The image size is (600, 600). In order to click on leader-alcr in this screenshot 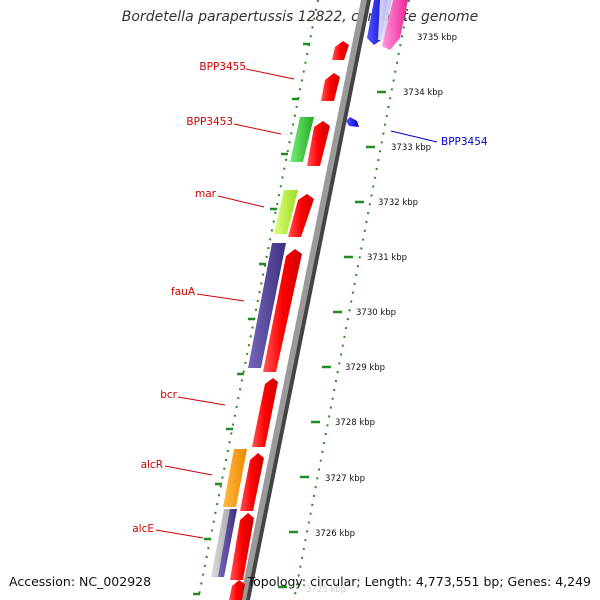, I will do `click(188, 470)`.